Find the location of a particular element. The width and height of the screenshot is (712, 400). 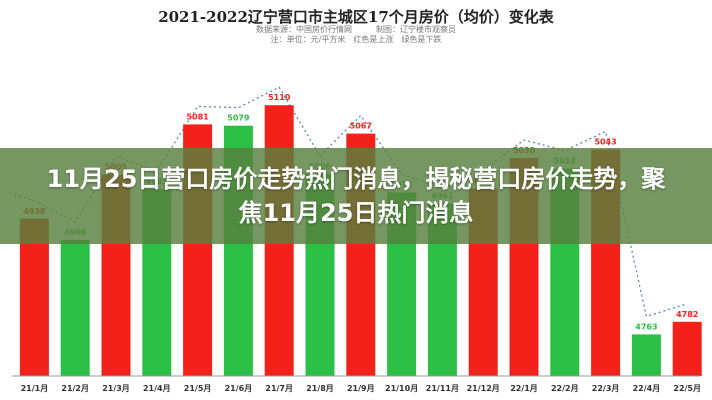

x-tick-label: 21/9月 is located at coordinates (361, 388).